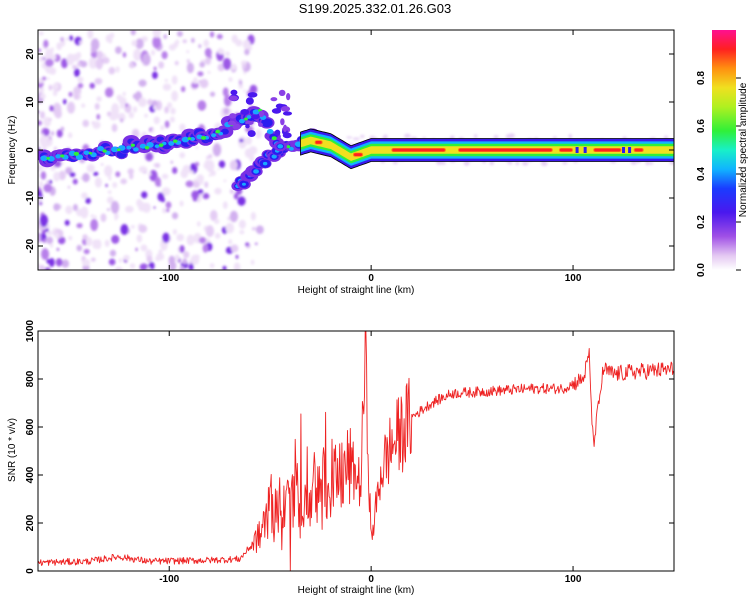 The image size is (750, 600). What do you see at coordinates (169, 579) in the screenshot?
I see `snr-xtick-label: -100` at bounding box center [169, 579].